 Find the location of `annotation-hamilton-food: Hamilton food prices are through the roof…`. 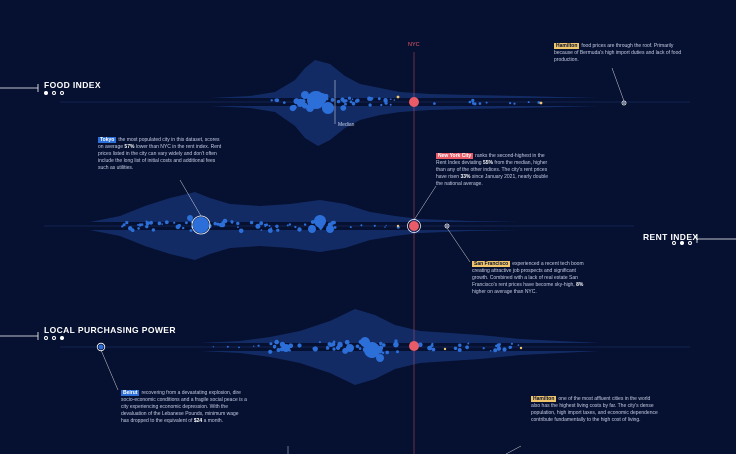

annotation-hamilton-food: Hamilton food prices are through the roof… is located at coordinates (618, 53).